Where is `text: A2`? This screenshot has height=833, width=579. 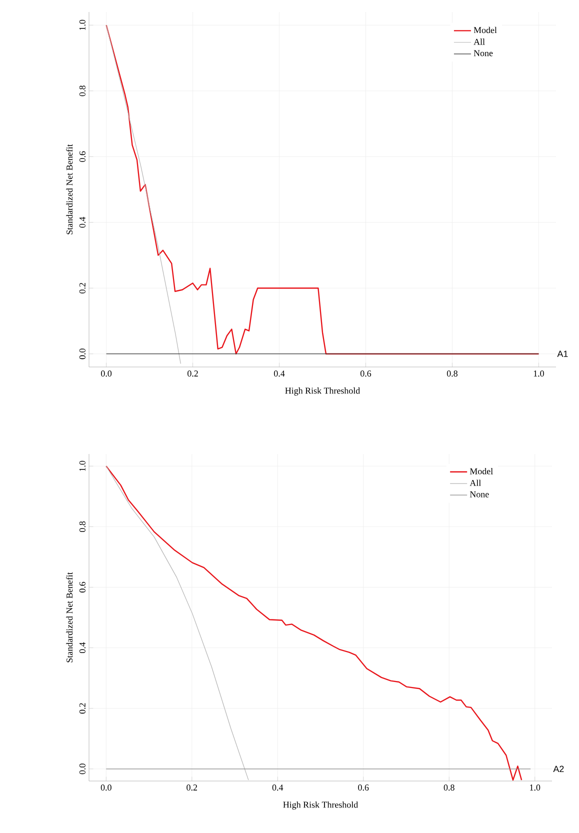
text: A2 is located at coordinates (558, 769).